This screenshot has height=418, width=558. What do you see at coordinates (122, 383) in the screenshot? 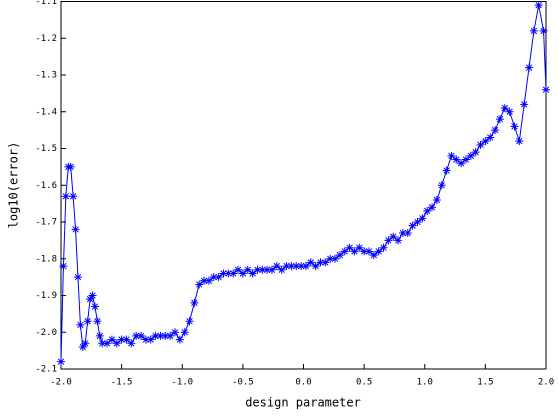
I see `x-tick-label: -1.5` at bounding box center [122, 383].